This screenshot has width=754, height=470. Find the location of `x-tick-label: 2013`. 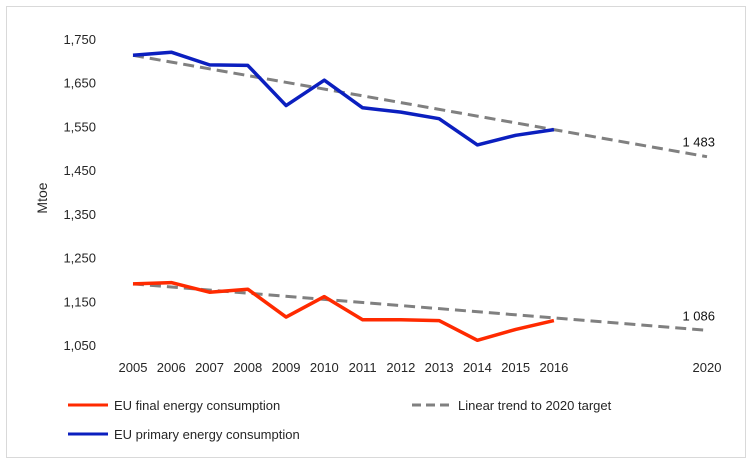

x-tick-label: 2013 is located at coordinates (439, 367).